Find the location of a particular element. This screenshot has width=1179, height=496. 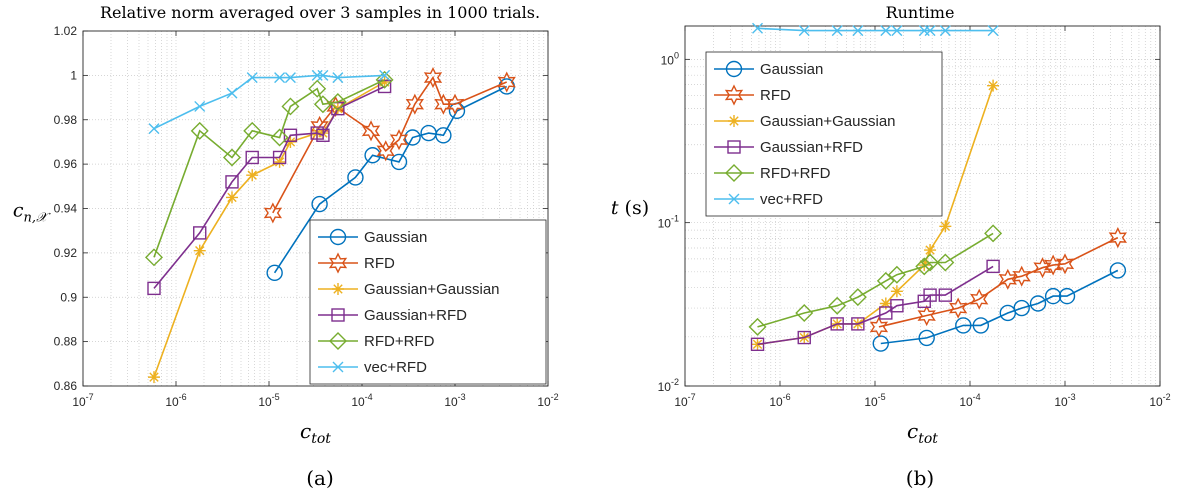

y-tick-label: 0.86 is located at coordinates (66, 386).